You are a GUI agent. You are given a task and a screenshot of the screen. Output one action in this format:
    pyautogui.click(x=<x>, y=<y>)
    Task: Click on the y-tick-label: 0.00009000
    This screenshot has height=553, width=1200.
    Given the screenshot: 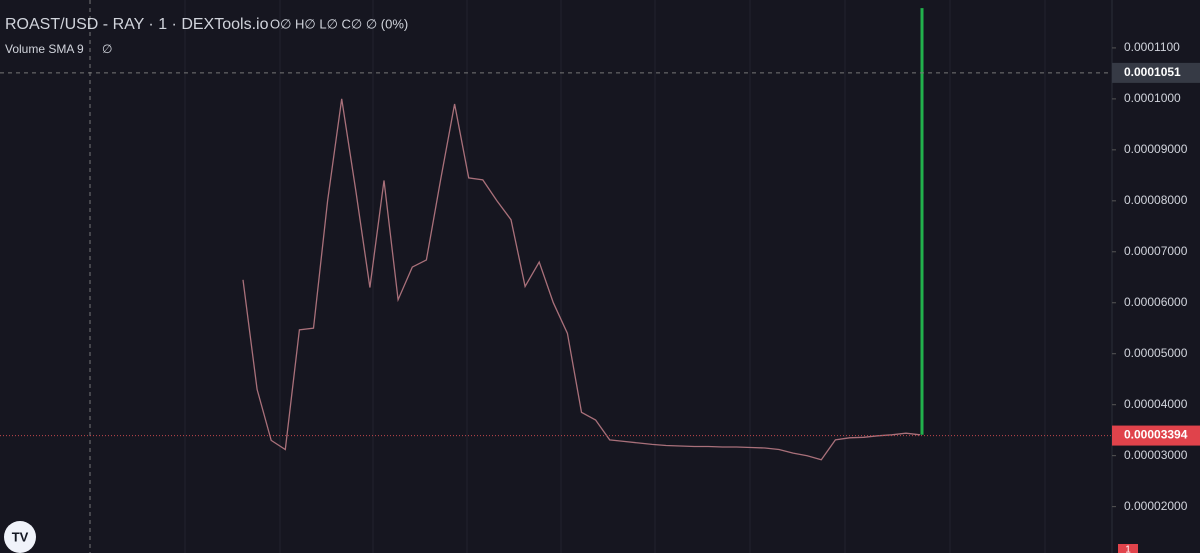 What is the action you would take?
    pyautogui.click(x=1156, y=149)
    